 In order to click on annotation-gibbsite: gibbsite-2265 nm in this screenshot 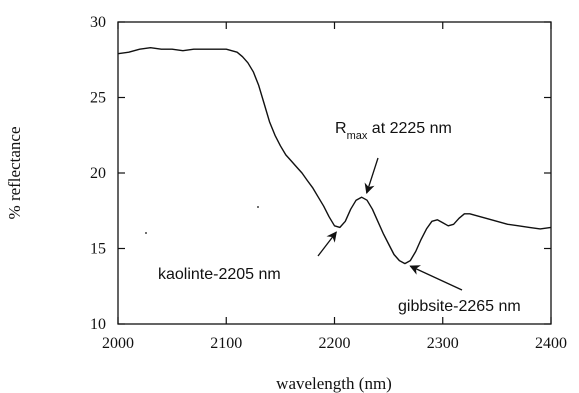, I will do `click(459, 290)`.